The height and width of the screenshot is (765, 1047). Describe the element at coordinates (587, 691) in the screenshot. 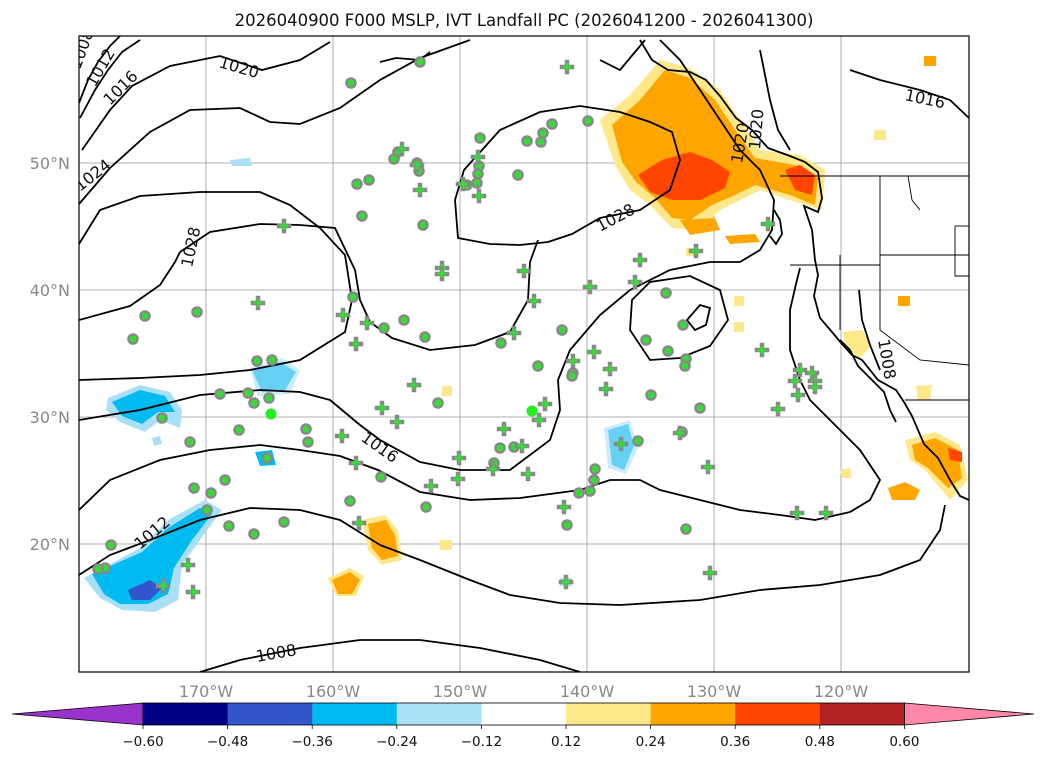

I see `lon-label-140w: 140°W` at that location.